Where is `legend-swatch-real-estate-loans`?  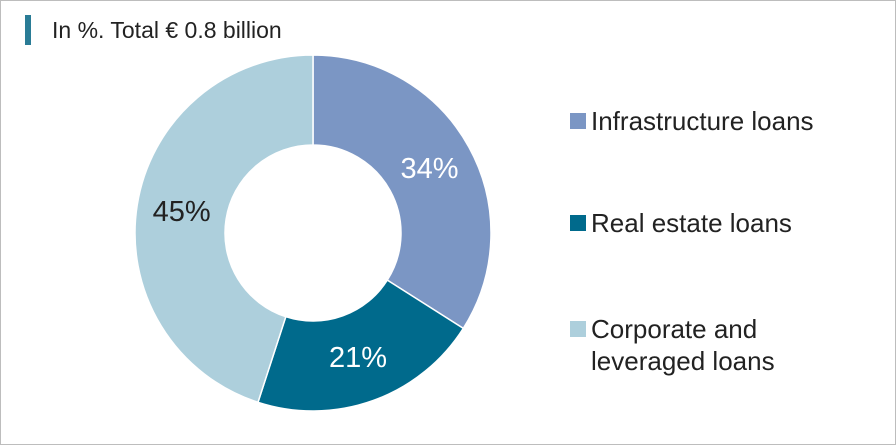
legend-swatch-real-estate-loans is located at coordinates (578, 223).